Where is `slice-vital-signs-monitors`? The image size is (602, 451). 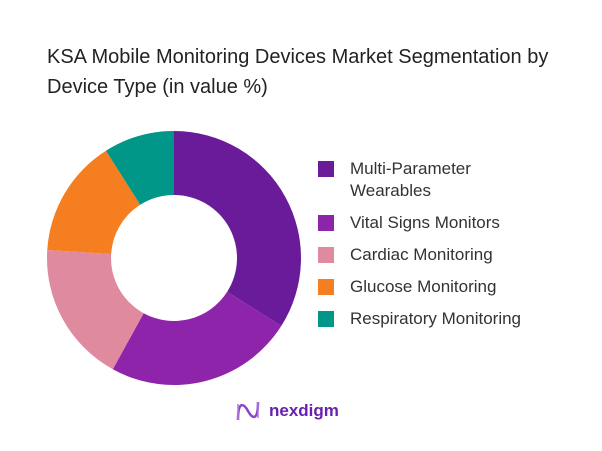
slice-vital-signs-monitors is located at coordinates (197, 338).